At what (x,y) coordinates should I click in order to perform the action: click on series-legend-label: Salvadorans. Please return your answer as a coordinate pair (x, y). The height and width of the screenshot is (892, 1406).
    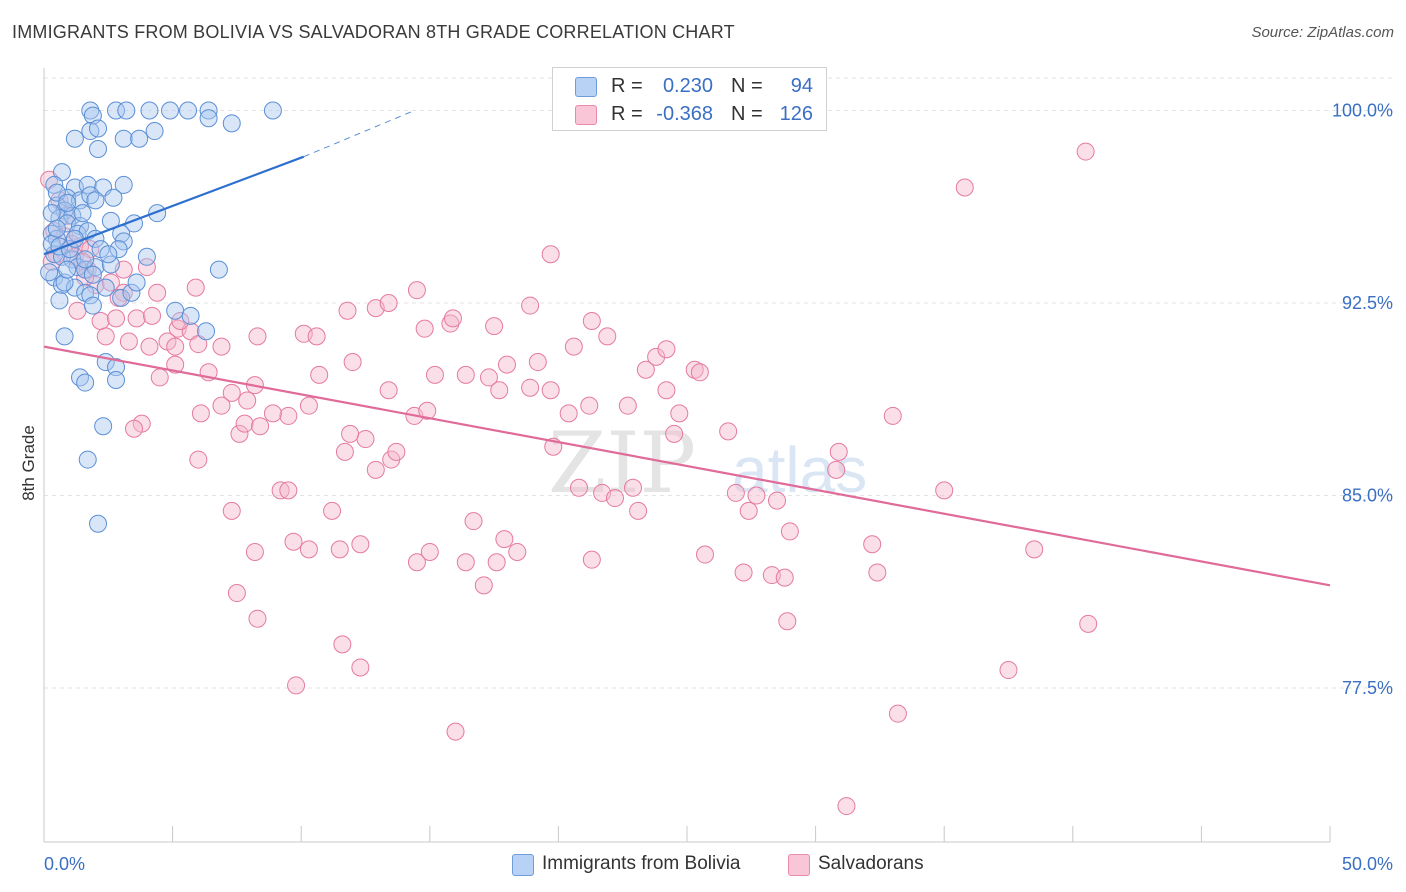
    Looking at the image, I should click on (871, 863).